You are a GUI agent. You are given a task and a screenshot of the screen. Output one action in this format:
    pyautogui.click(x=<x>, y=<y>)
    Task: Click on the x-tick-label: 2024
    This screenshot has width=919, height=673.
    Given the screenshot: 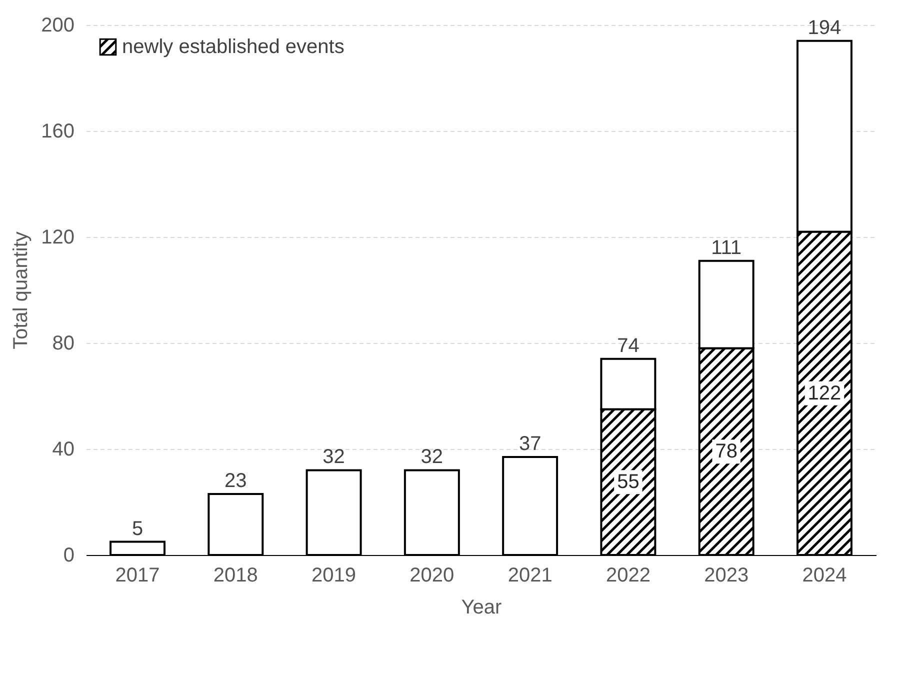 What is the action you would take?
    pyautogui.click(x=824, y=575)
    